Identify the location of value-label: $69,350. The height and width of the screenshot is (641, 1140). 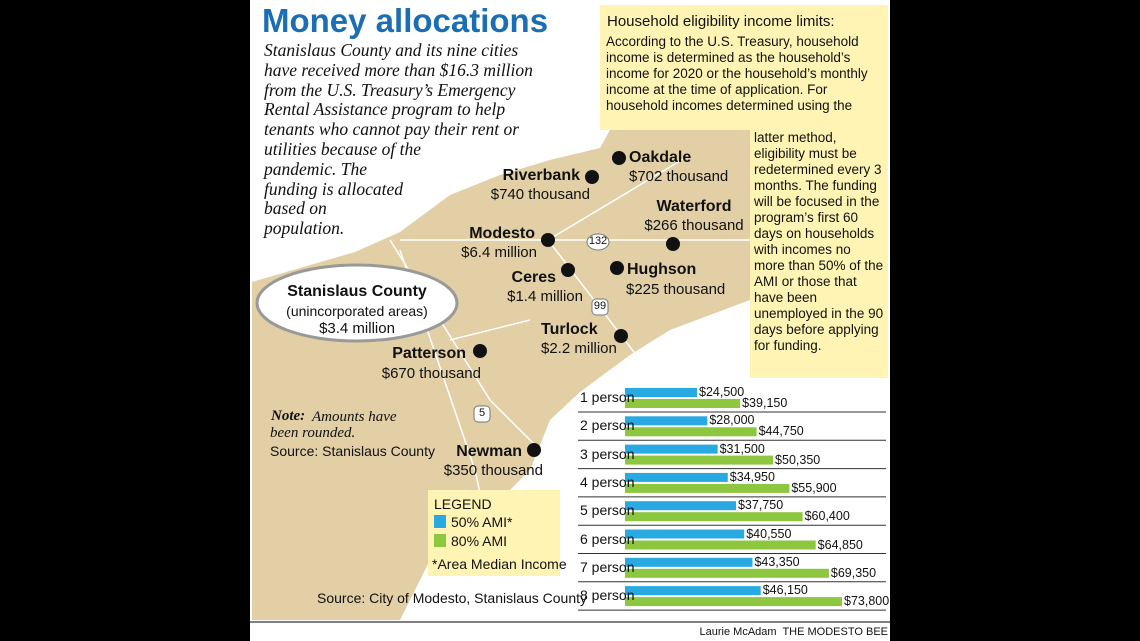
(853, 572).